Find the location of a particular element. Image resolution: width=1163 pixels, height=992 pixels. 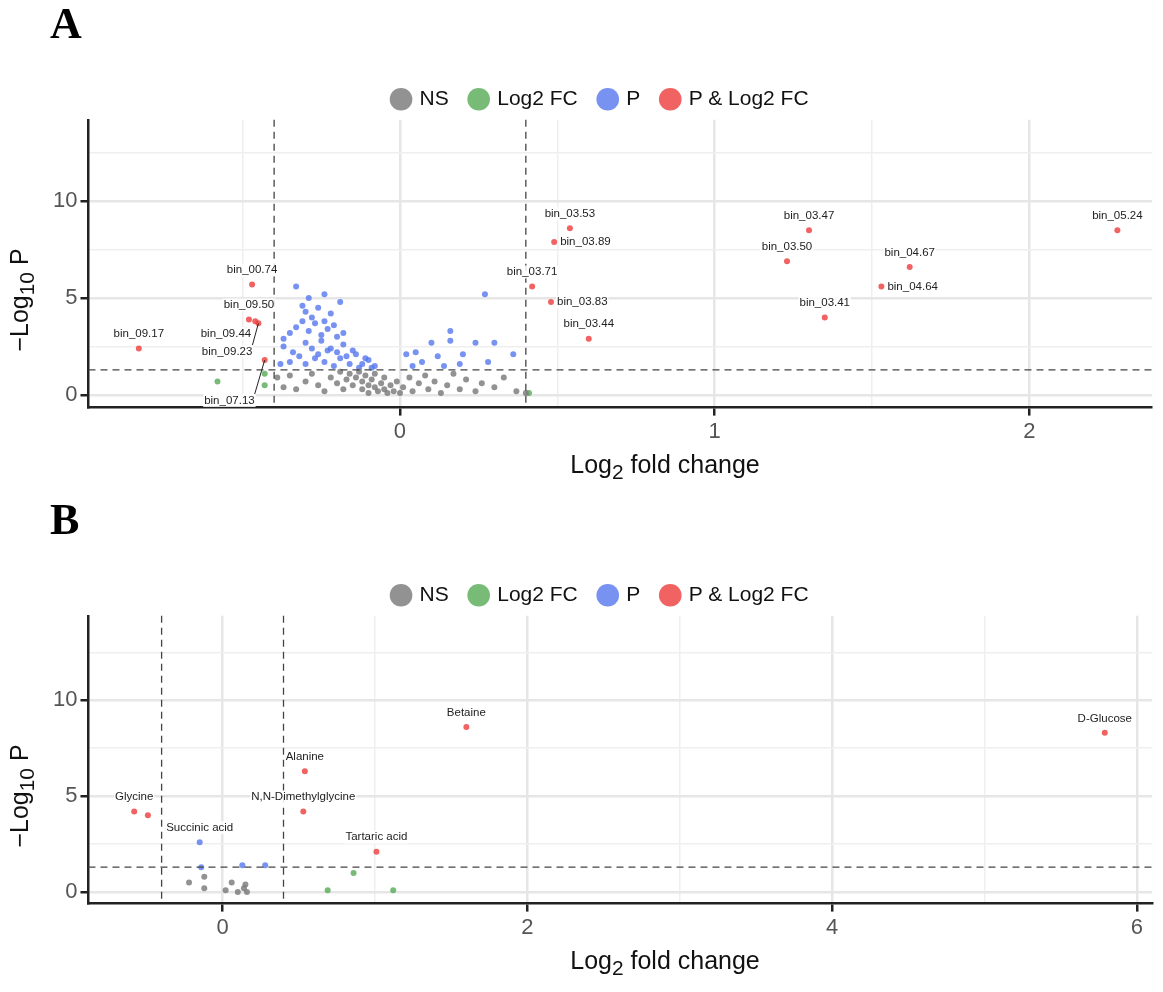

annotation: bin_03.71 is located at coordinates (532, 271).